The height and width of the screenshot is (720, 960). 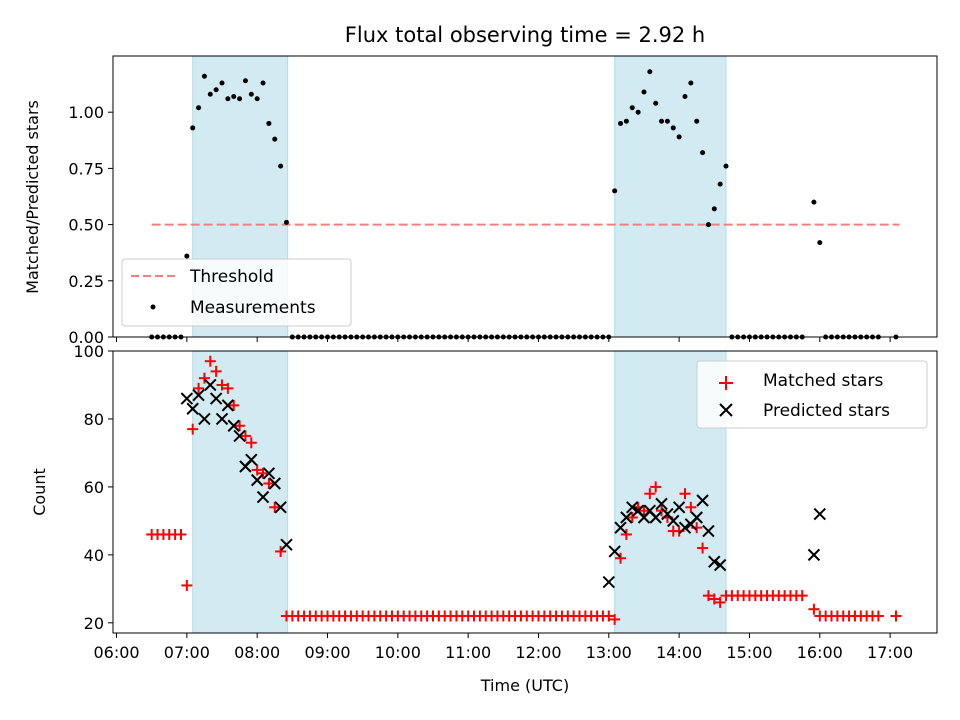 What do you see at coordinates (93, 487) in the screenshot?
I see `bottom-y-ticks: 20 40 60 80 100` at bounding box center [93, 487].